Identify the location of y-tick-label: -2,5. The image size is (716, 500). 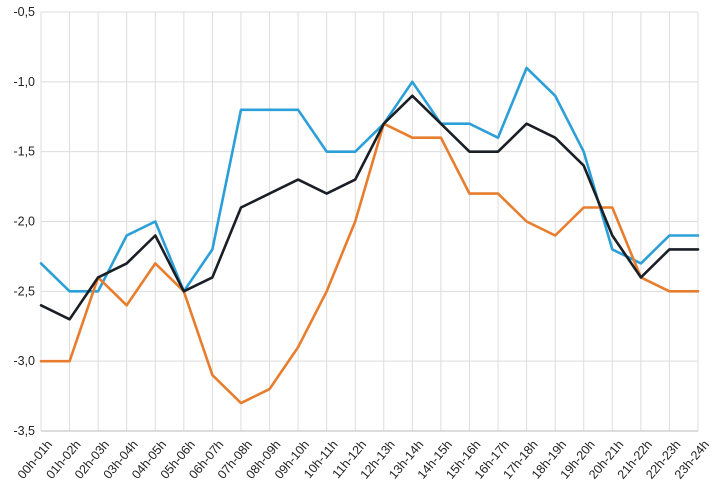
(24, 291).